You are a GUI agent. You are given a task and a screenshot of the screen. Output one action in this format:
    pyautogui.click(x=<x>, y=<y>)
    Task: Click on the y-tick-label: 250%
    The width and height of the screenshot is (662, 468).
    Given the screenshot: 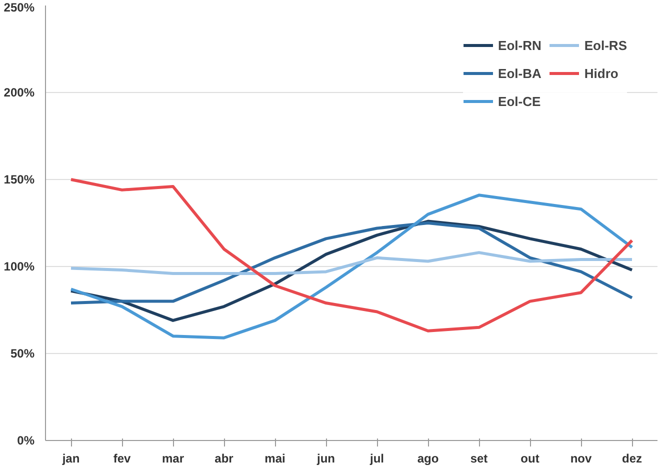 What is the action you would take?
    pyautogui.click(x=19, y=7)
    